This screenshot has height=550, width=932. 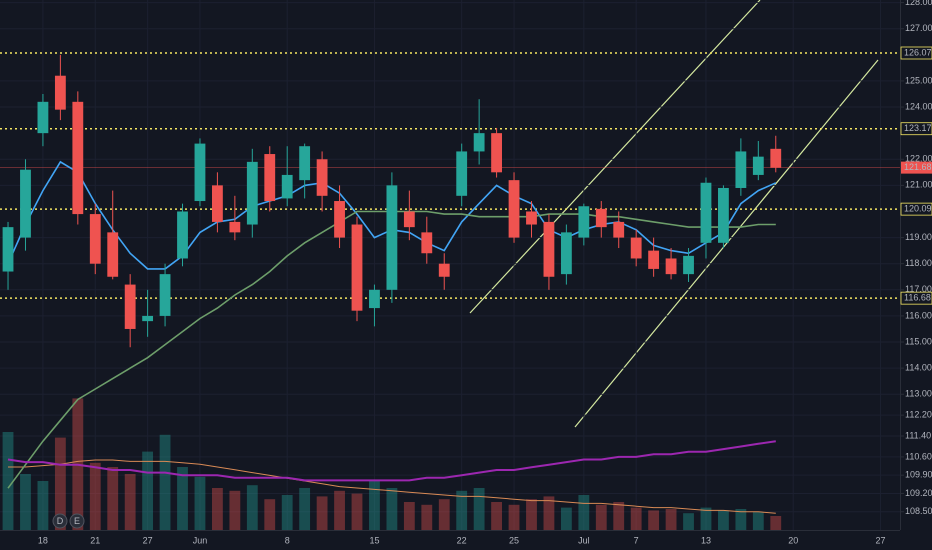 What do you see at coordinates (918, 3) in the screenshot?
I see `y-tick-label: 128.00` at bounding box center [918, 3].